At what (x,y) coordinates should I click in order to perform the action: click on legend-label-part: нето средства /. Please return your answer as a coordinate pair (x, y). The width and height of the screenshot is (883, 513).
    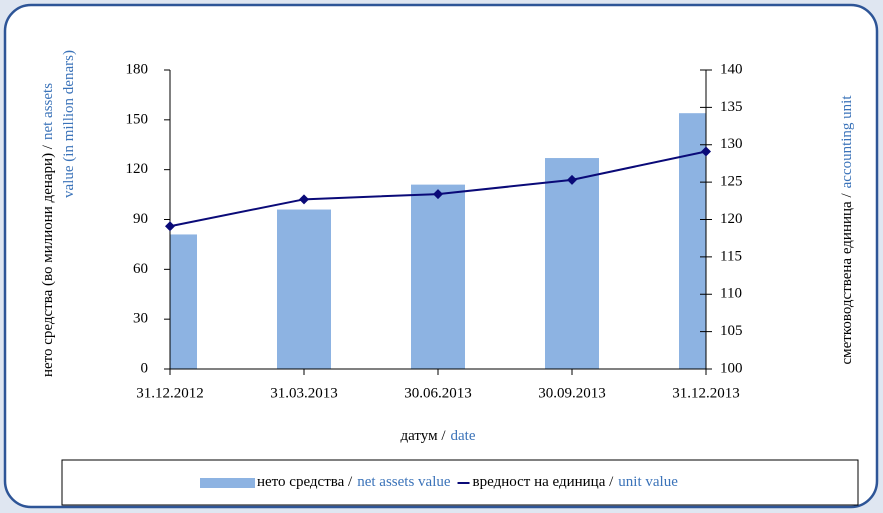
    Looking at the image, I should click on (305, 482).